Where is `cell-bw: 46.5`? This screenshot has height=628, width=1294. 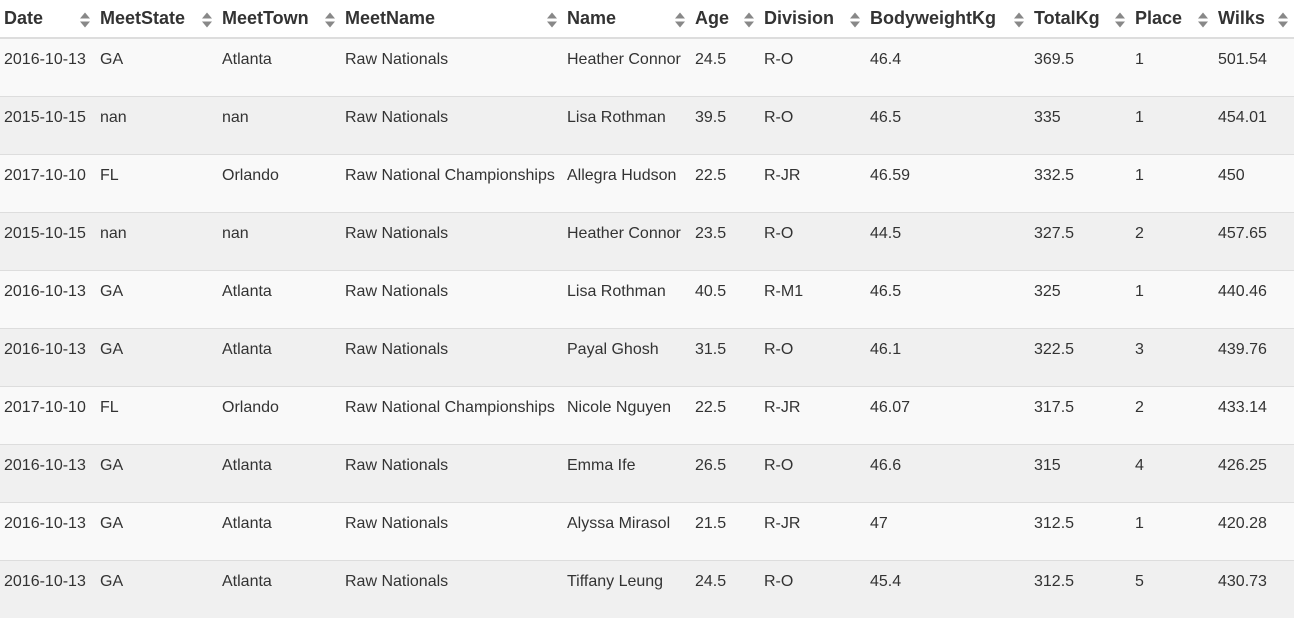
cell-bw: 46.5 is located at coordinates (948, 298).